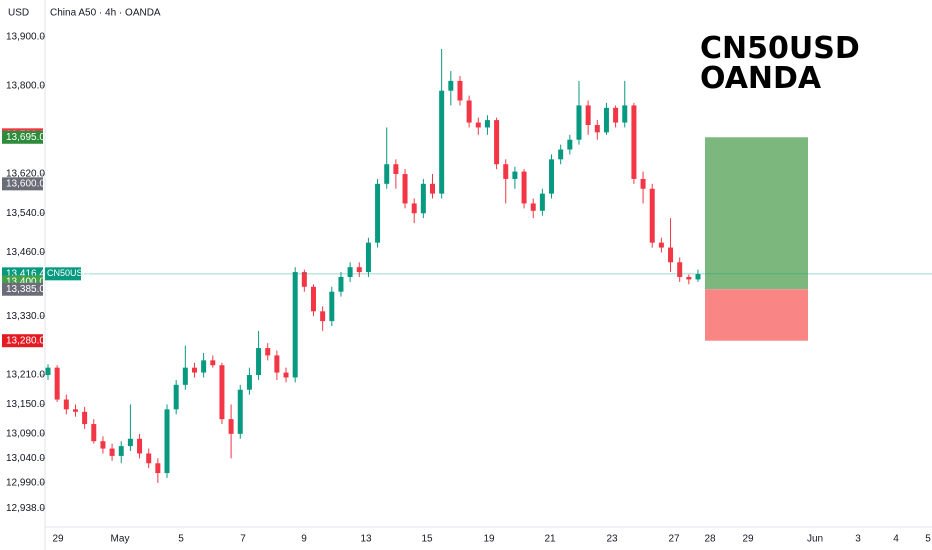 This screenshot has width=932, height=550. What do you see at coordinates (25, 137) in the screenshot?
I see `price-badge-label: 13,695.0` at bounding box center [25, 137].